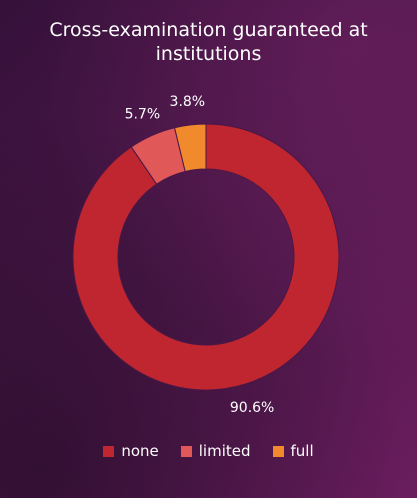 This screenshot has width=417, height=498. I want to click on legend-label-limited: limited, so click(224, 451).